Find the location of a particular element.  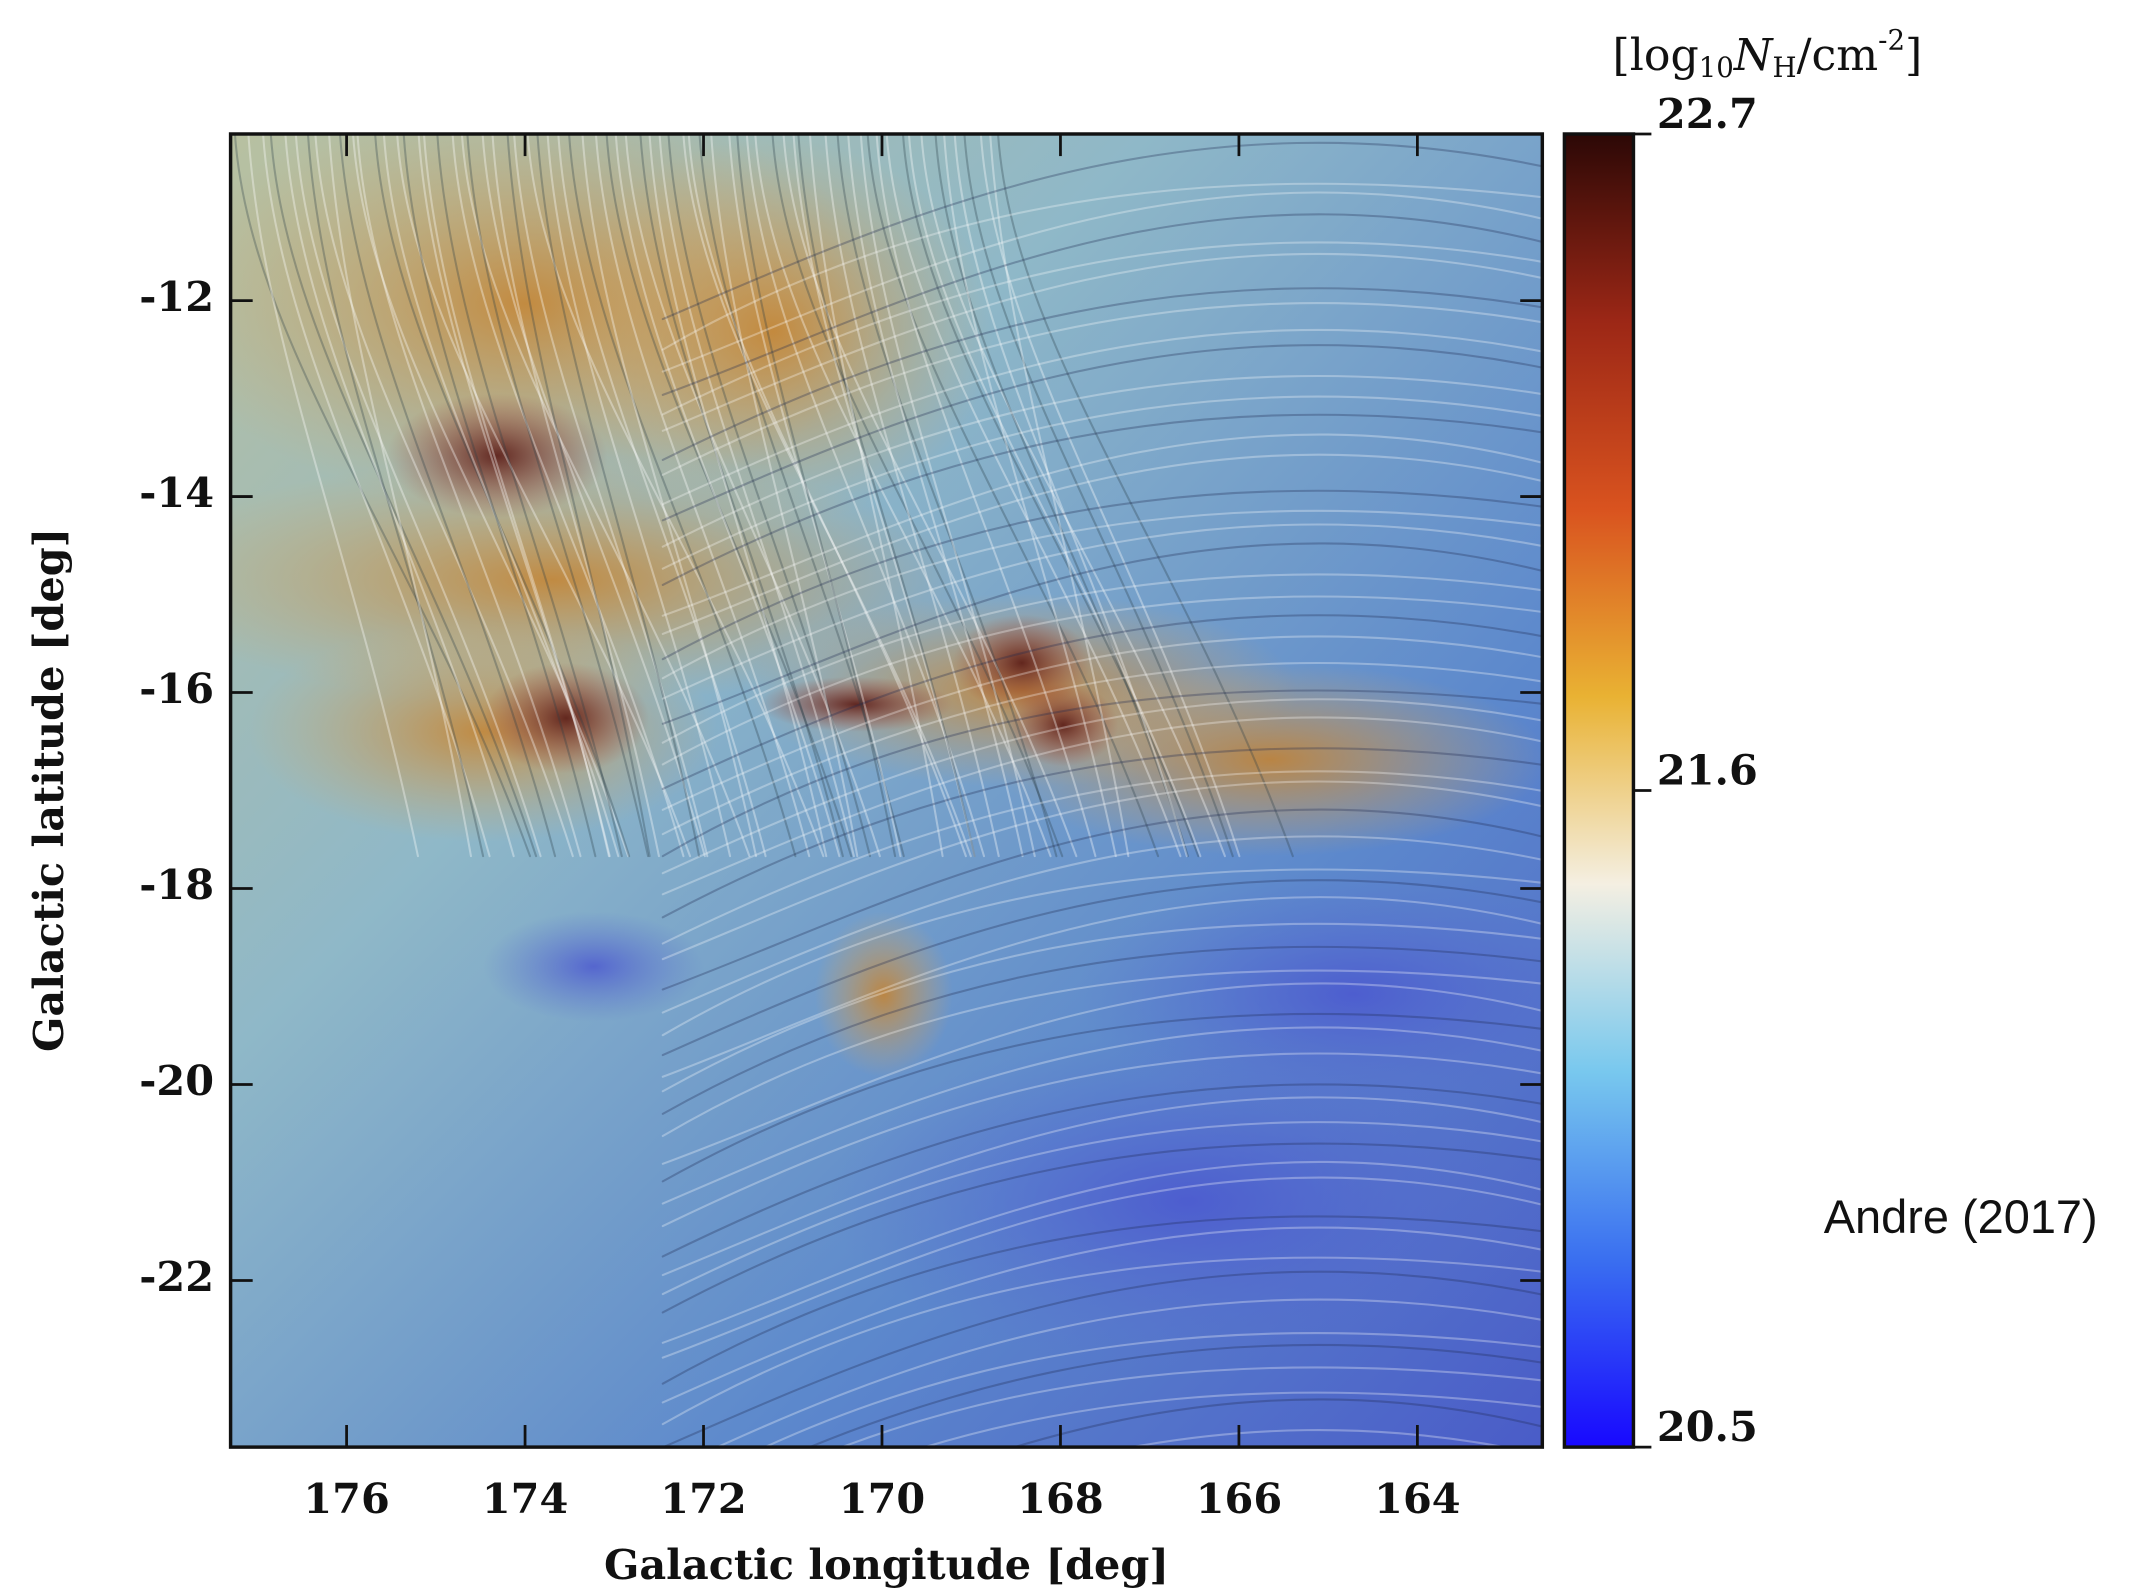

annotation: Andre (2017) is located at coordinates (1961, 1217).